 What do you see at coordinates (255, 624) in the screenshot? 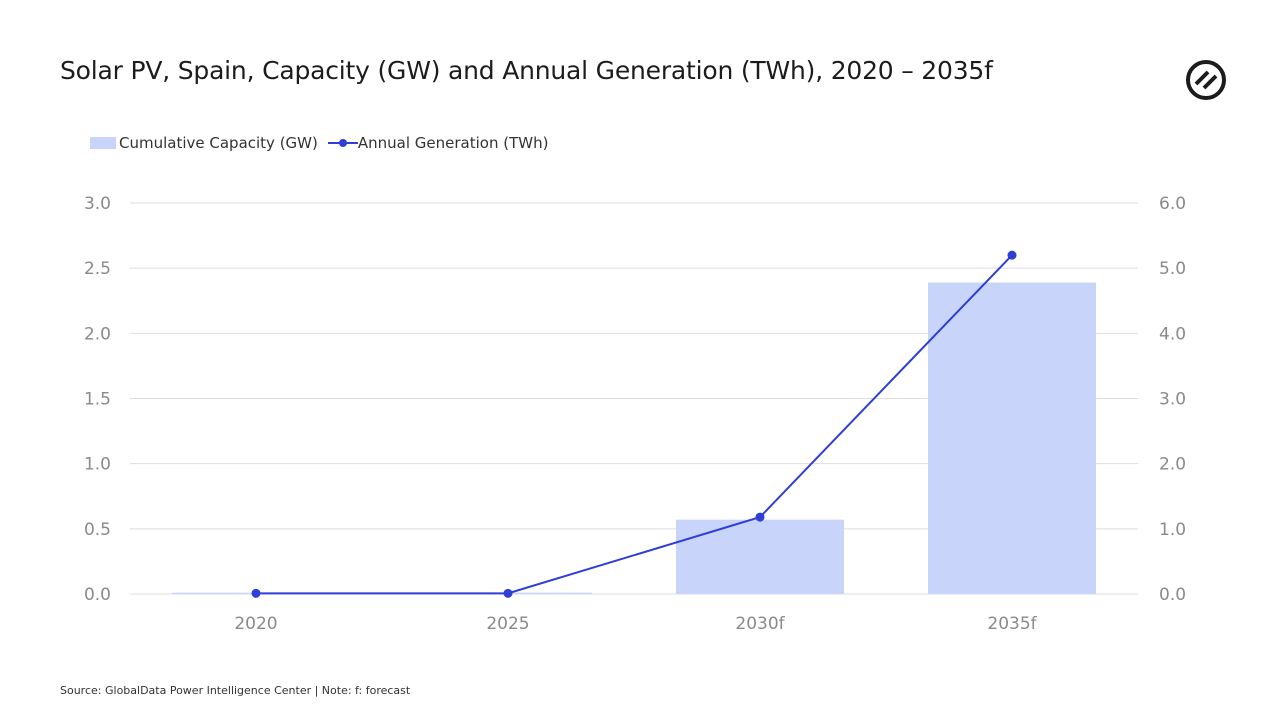
I see `x-tick-label: 2020` at bounding box center [255, 624].